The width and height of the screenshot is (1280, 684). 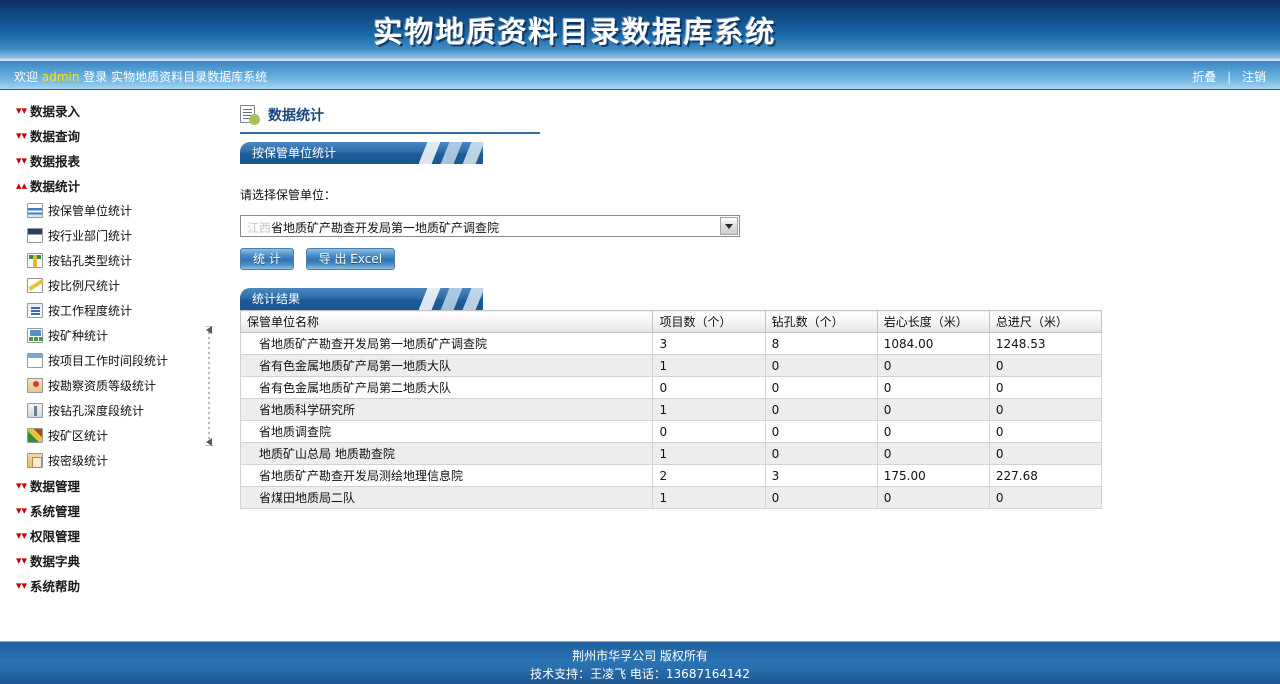 I want to click on sidebar-item-by-project-period: 按项目工作时间段统计, so click(x=98, y=360).